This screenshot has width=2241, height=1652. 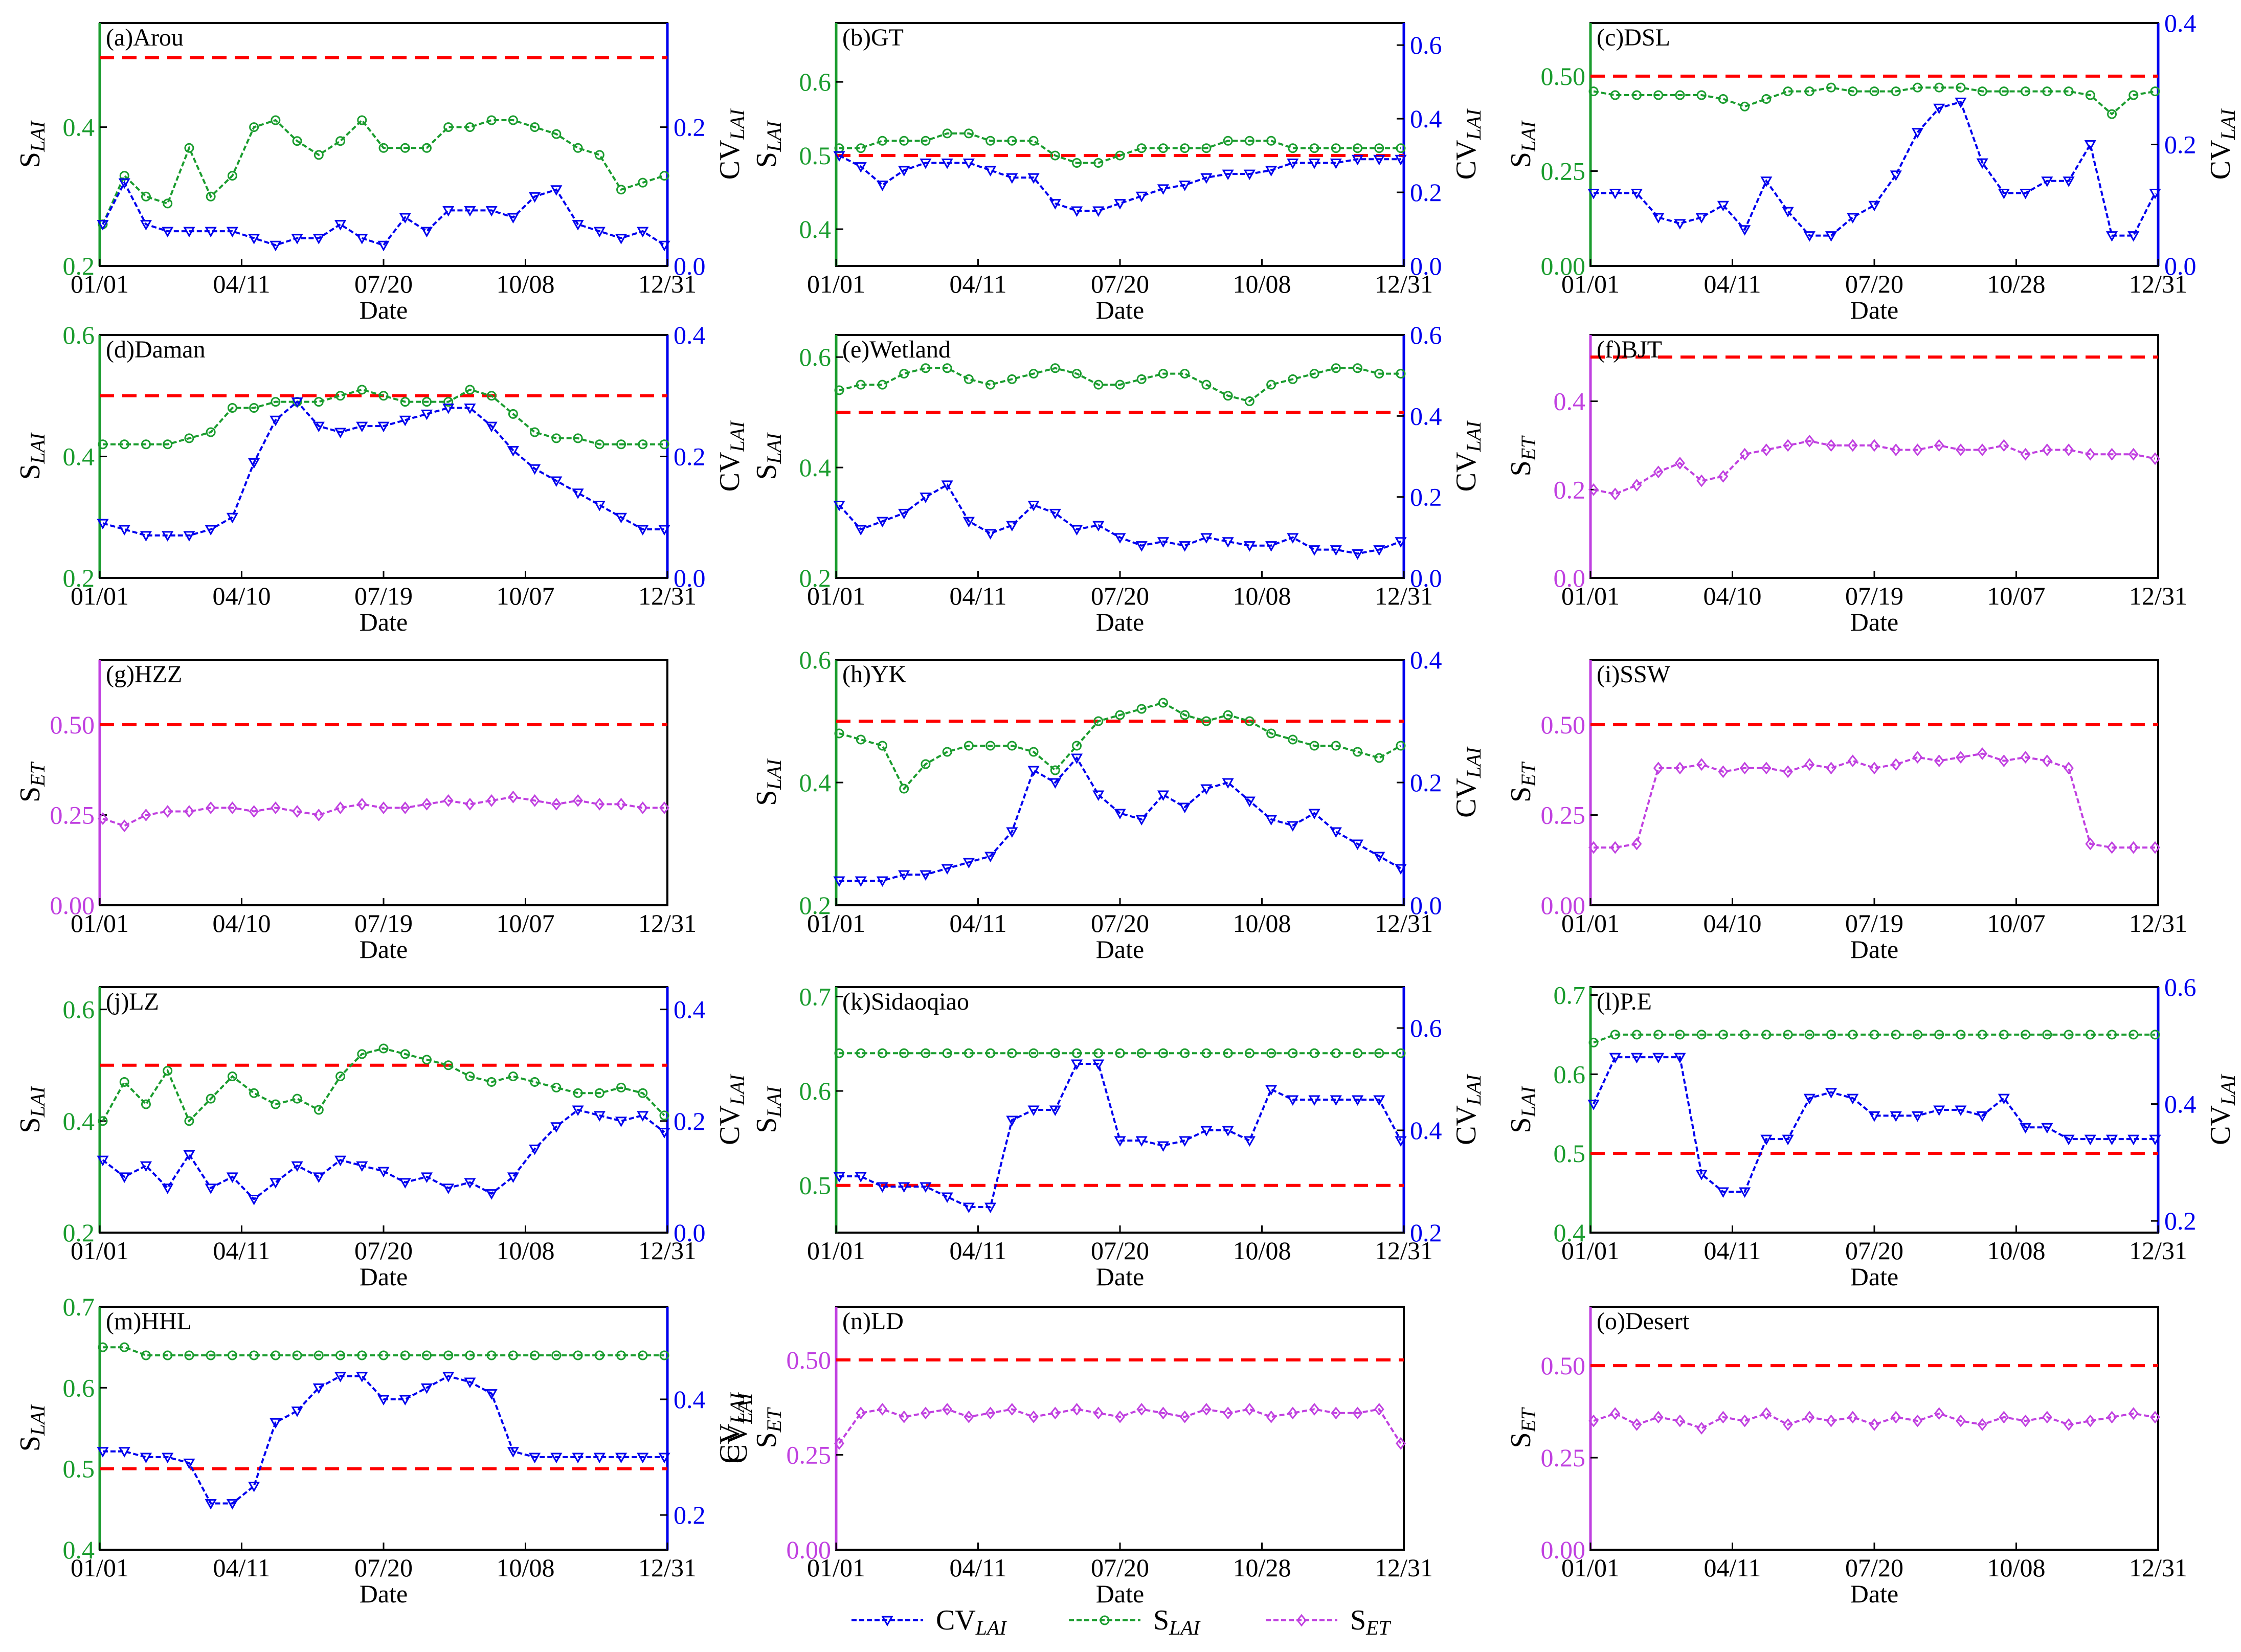 I want to click on y-tick-label-left: 0.4, so click(x=1570, y=1232).